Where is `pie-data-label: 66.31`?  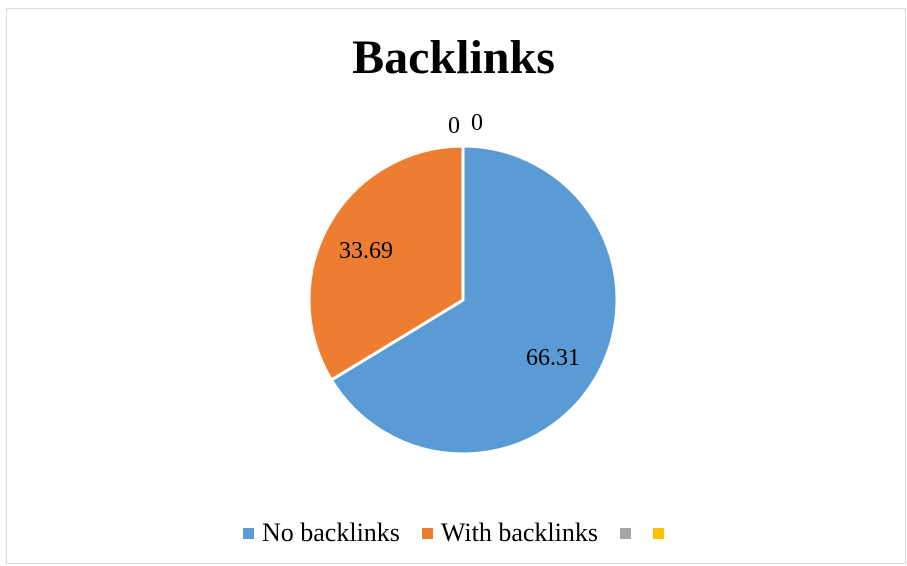
pie-data-label: 66.31 is located at coordinates (553, 358).